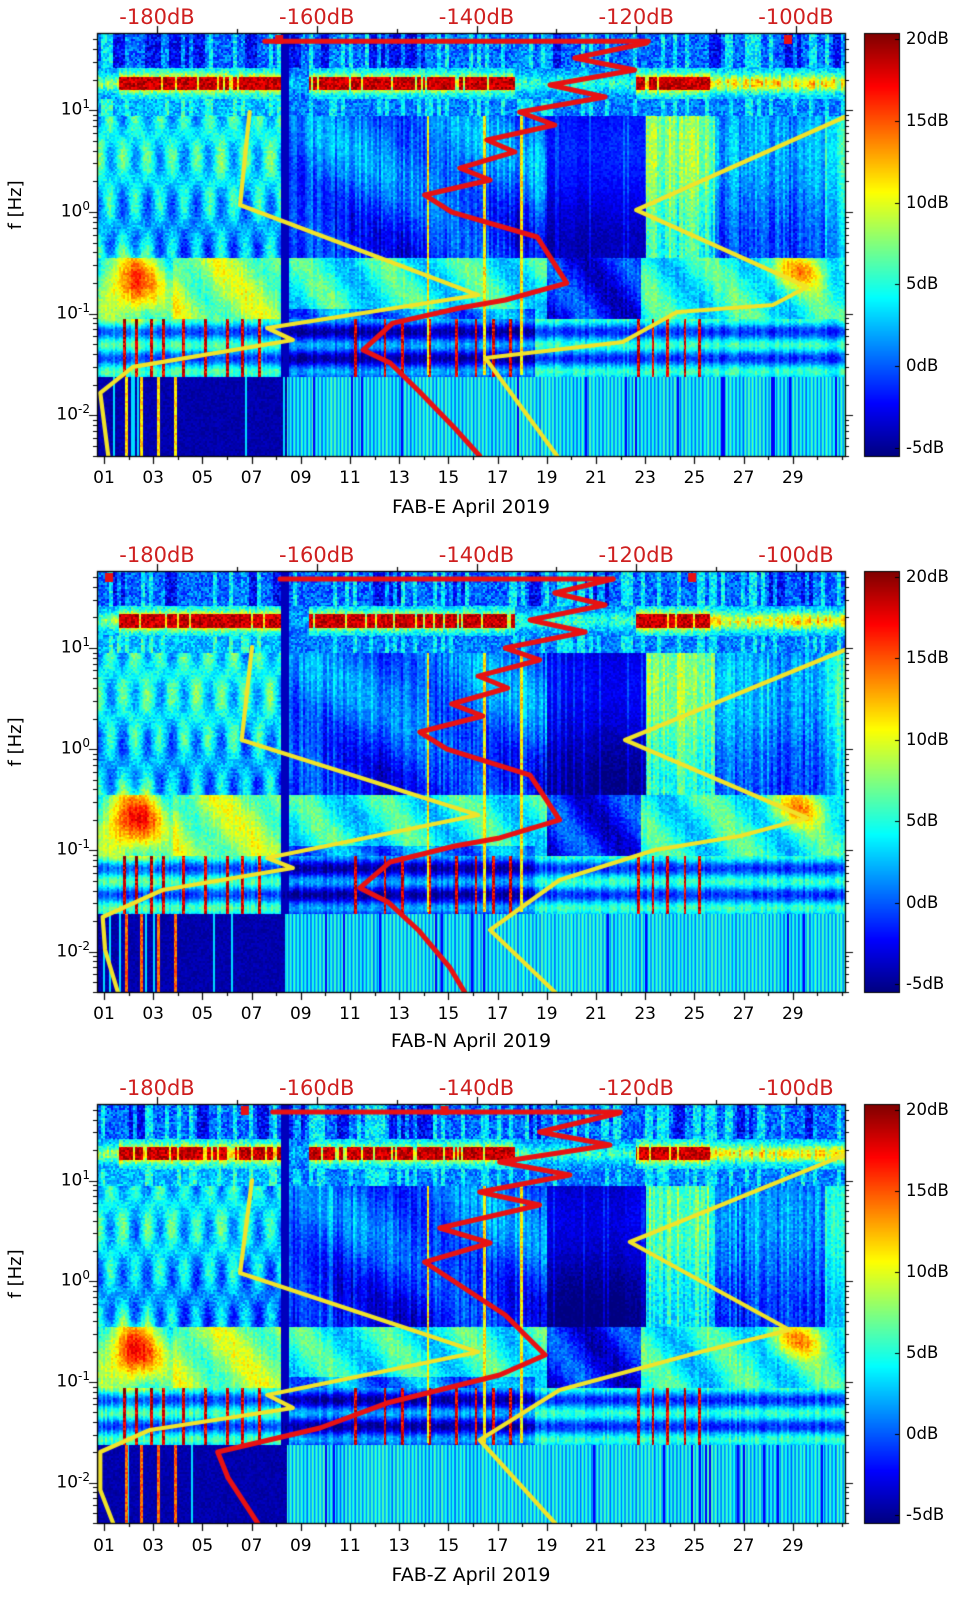 This screenshot has height=1599, width=962. I want to click on panel-title: FAB-E April 2019, so click(471, 507).